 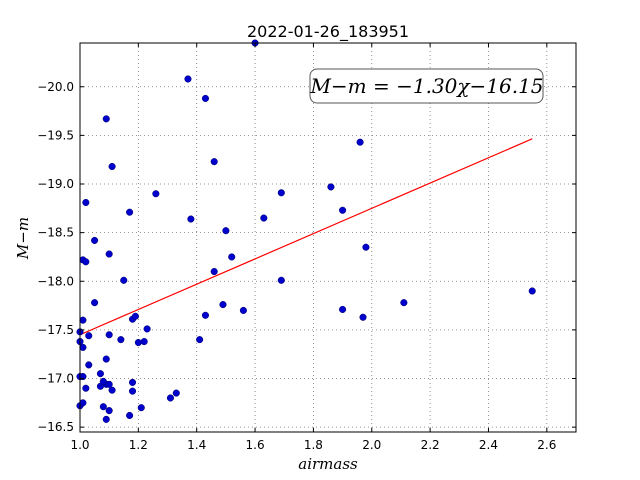 What do you see at coordinates (488, 445) in the screenshot?
I see `x-tick-label: 2.4` at bounding box center [488, 445].